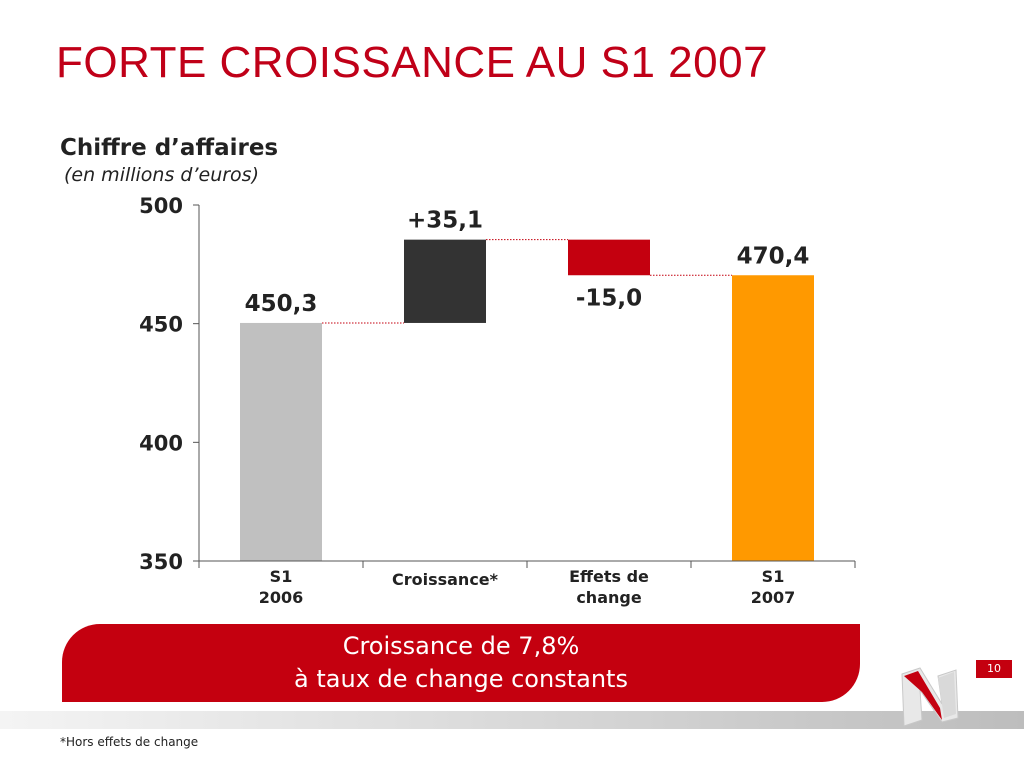 The width and height of the screenshot is (1024, 768). Describe the element at coordinates (609, 576) in the screenshot. I see `x-category-label: Effets de` at that location.